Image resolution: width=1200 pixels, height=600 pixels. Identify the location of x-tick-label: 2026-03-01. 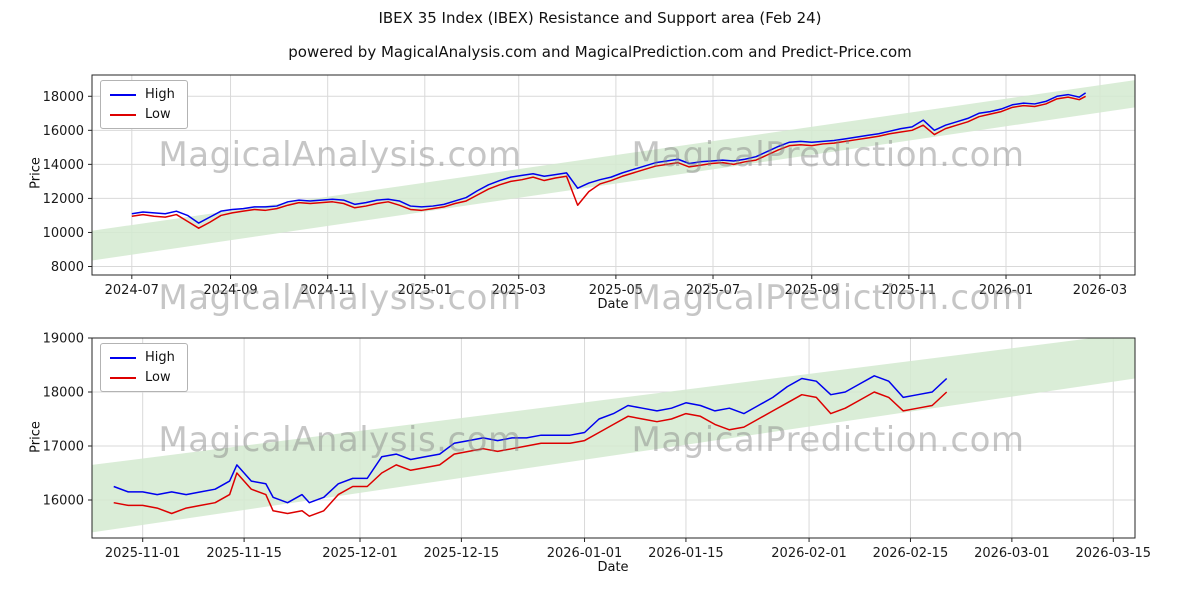
(1012, 553).